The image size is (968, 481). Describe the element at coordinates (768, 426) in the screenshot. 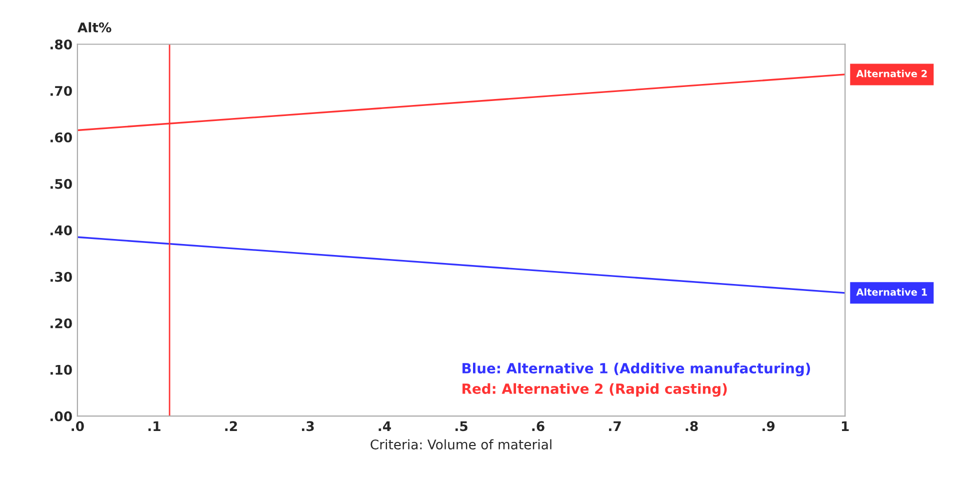

I see `x-tick-label: .9` at that location.